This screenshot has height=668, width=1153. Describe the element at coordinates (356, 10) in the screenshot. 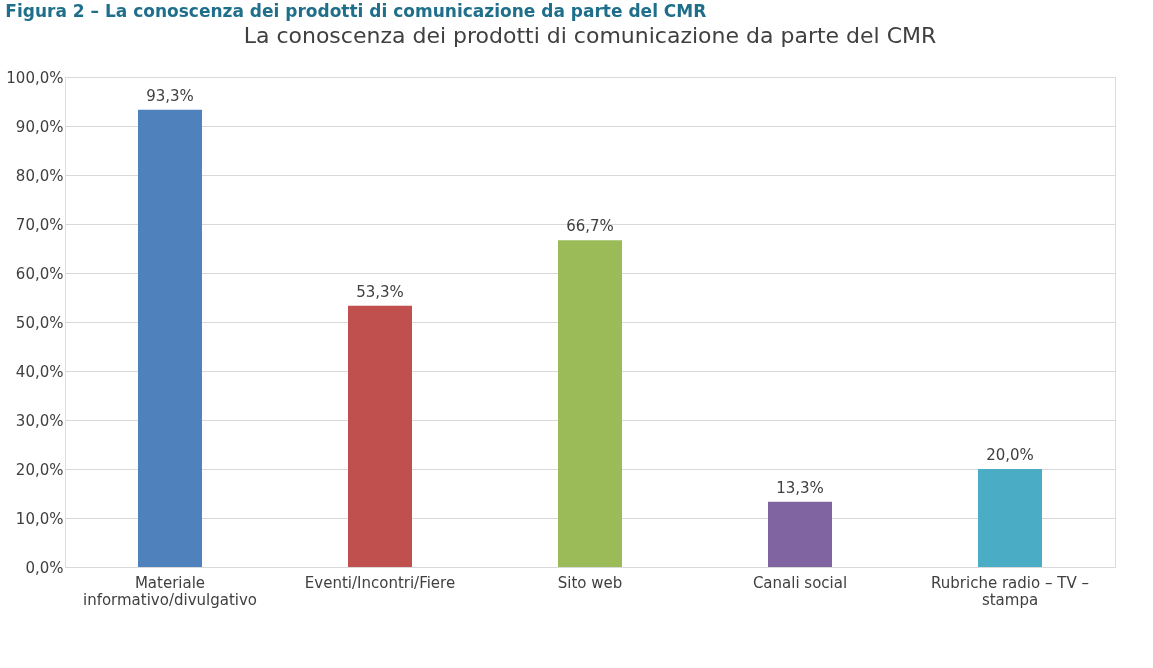

I see `text: Figura 2 – La conoscenza dei prodotti di comunicazione da parte del CMR` at that location.